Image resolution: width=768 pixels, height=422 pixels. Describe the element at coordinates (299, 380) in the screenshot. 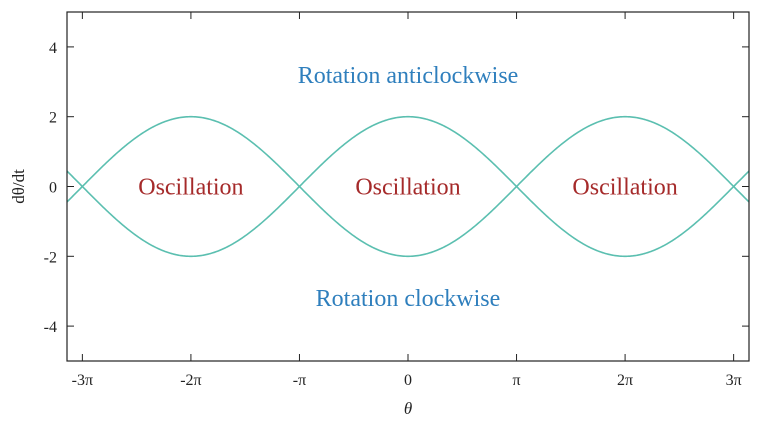

I see `x-tick-label: -π` at that location.